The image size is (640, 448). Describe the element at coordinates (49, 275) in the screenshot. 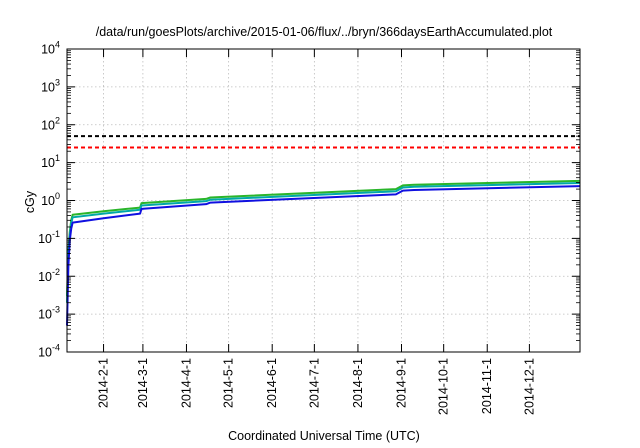

I see `y-tick-label: 10⁻²` at that location.